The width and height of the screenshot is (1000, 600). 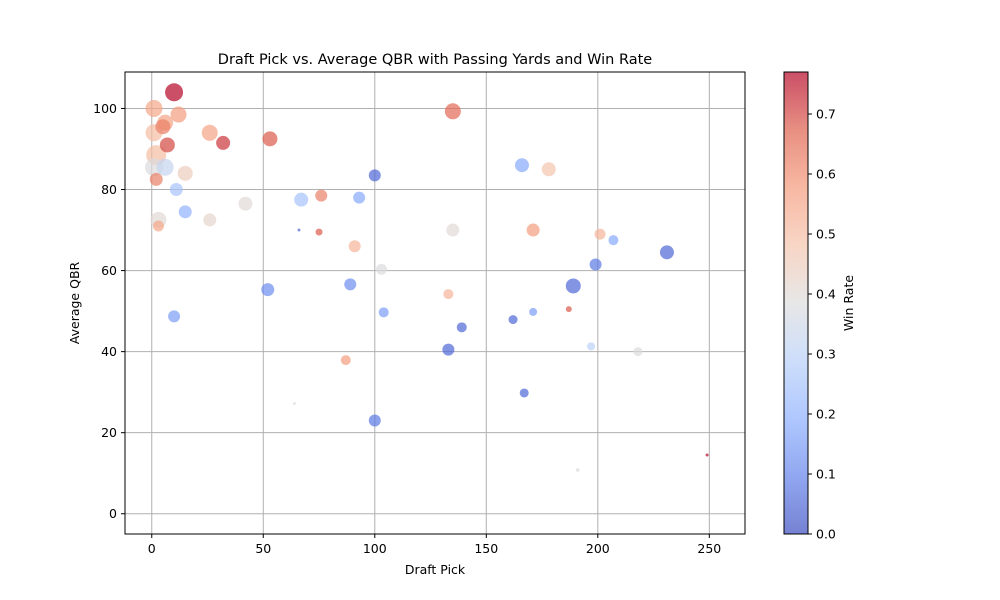 What do you see at coordinates (434, 545) in the screenshot?
I see `x-axis-ticks: 0 50 100 150 200 250` at bounding box center [434, 545].